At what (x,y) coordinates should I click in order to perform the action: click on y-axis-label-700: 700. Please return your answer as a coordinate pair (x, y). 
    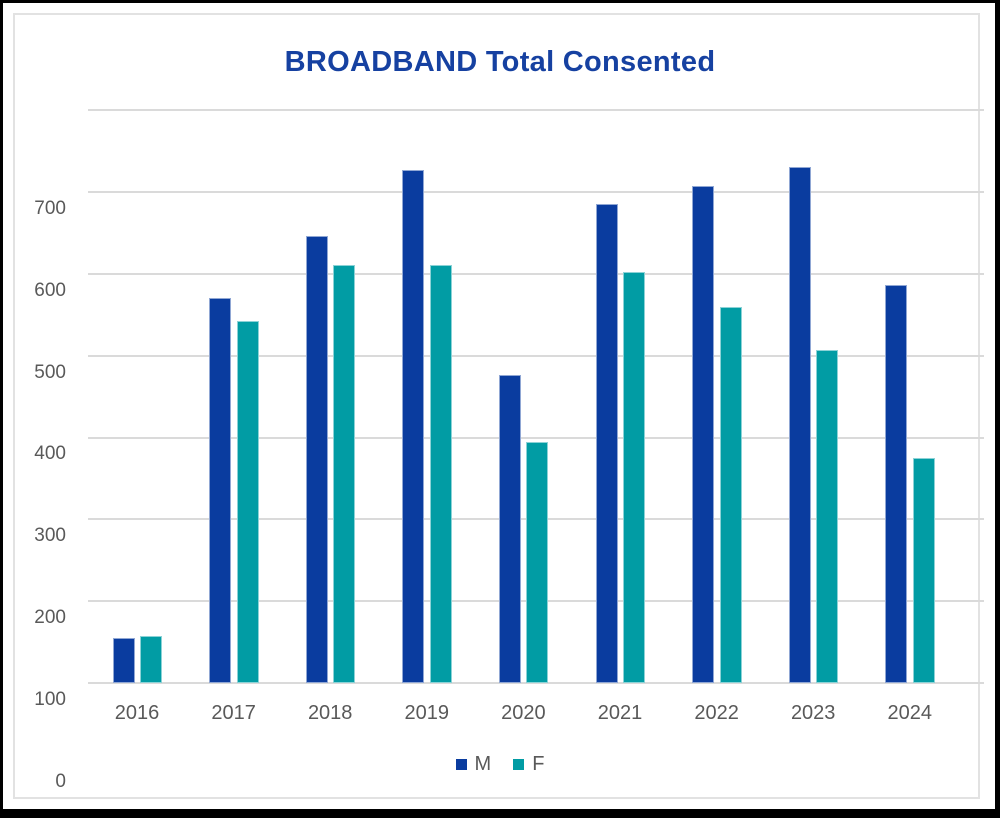
    Looking at the image, I should click on (50, 208).